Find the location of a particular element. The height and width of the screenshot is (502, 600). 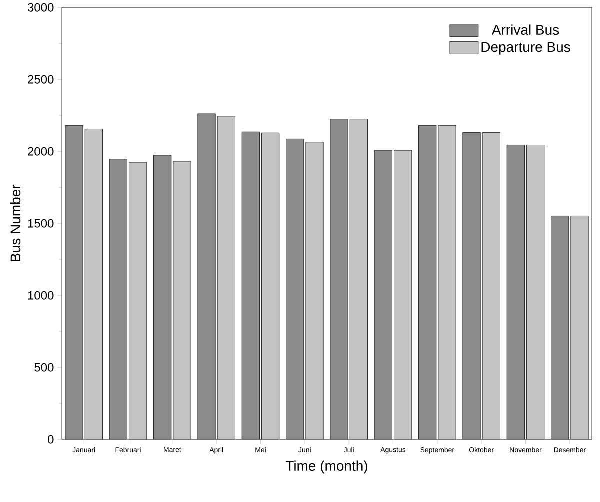

y-tick-label: 2500 is located at coordinates (41, 80).